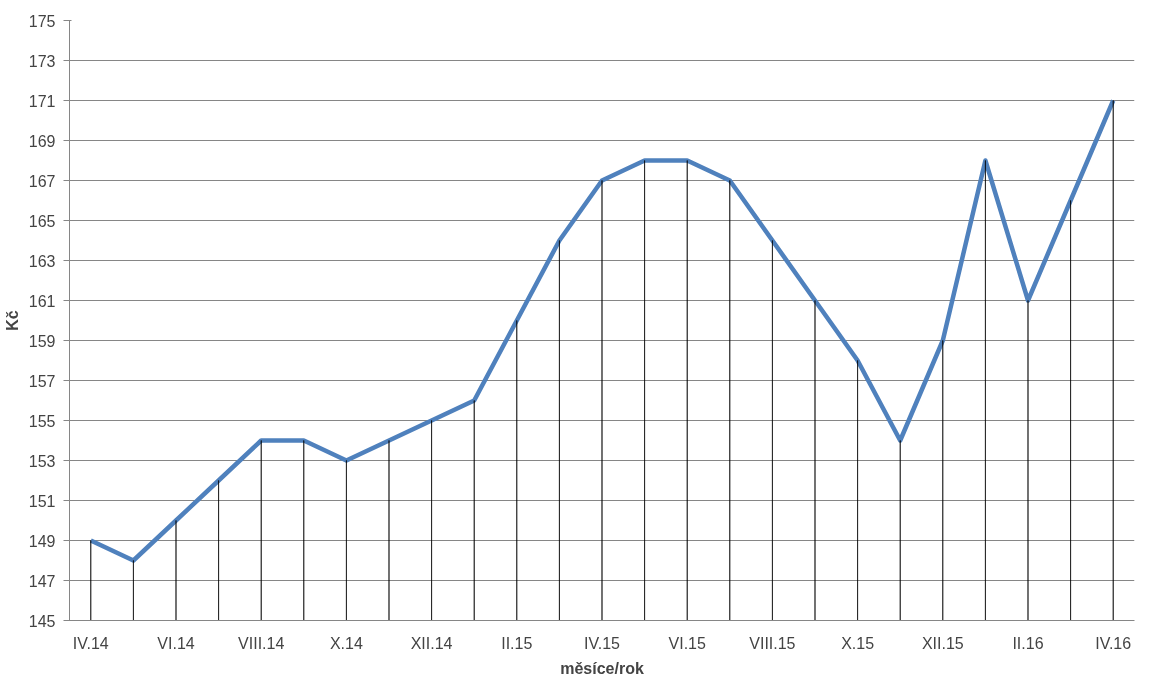  What do you see at coordinates (176, 643) in the screenshot?
I see `x-tick-label: VI.14` at bounding box center [176, 643].